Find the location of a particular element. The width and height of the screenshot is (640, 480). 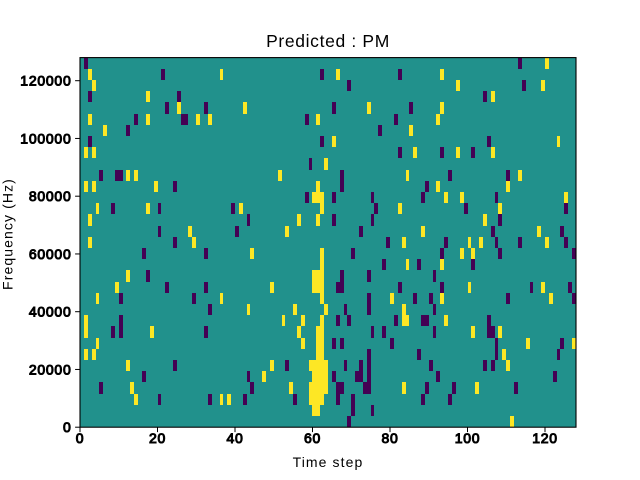

svg-text: 60000 is located at coordinates (50, 254).